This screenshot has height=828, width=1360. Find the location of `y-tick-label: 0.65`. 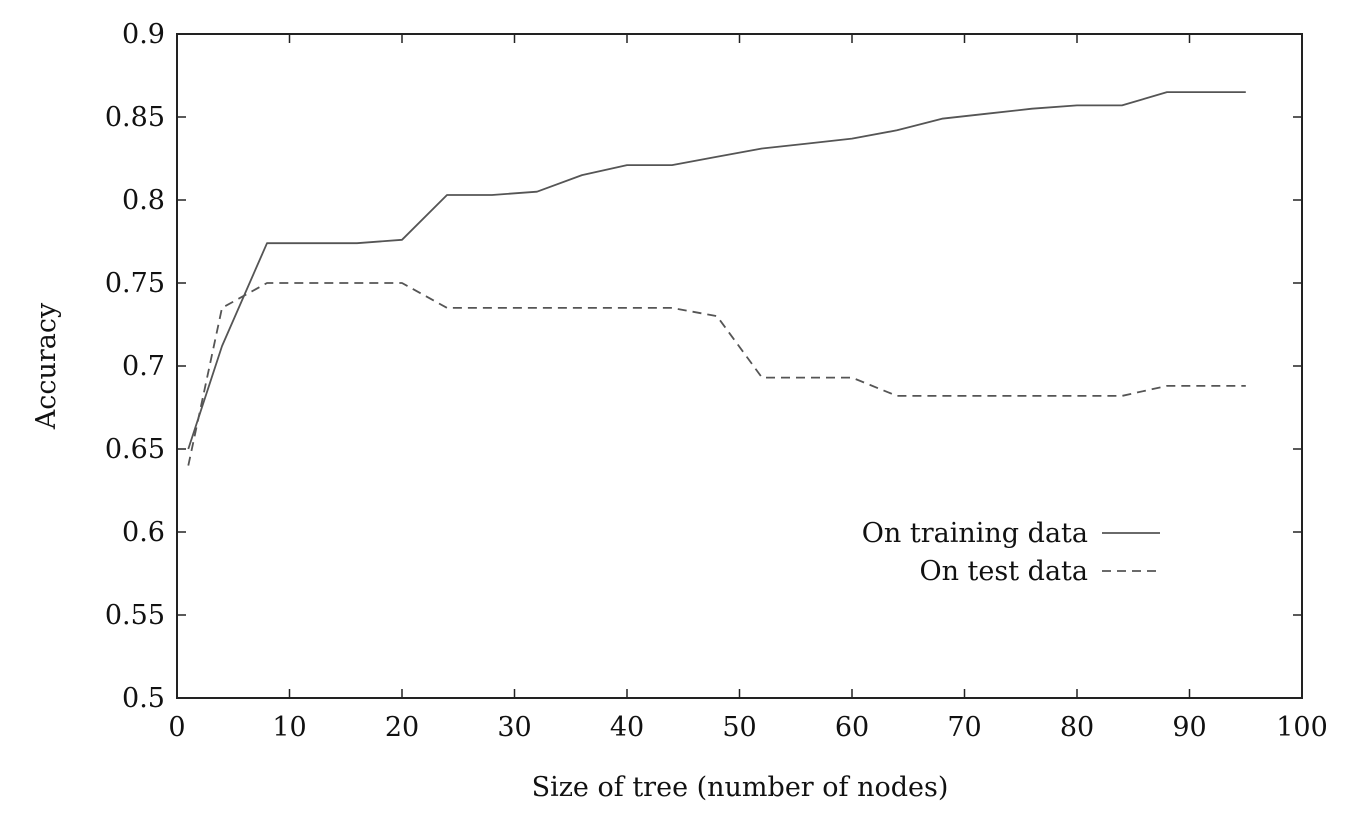

y-tick-label: 0.65 is located at coordinates (135, 449).